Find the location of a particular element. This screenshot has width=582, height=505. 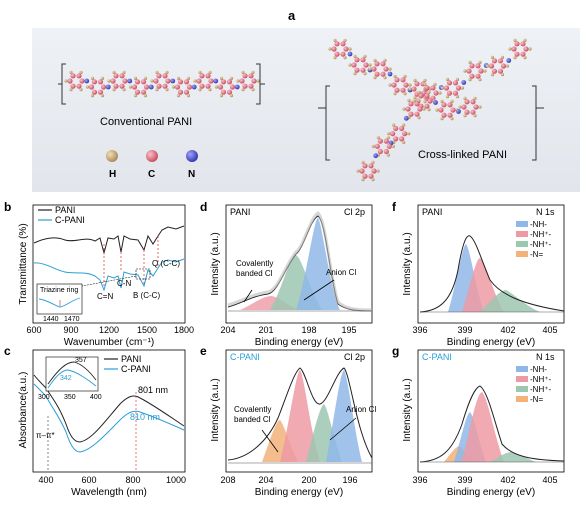

panel-b-xtick: 1500 is located at coordinates (147, 330).